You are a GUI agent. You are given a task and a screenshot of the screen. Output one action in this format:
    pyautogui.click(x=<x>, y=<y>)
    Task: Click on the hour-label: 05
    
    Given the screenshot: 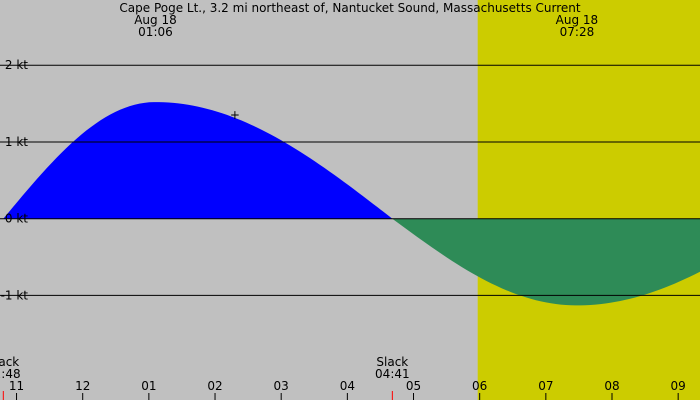 What is the action you would take?
    pyautogui.click(x=413, y=386)
    